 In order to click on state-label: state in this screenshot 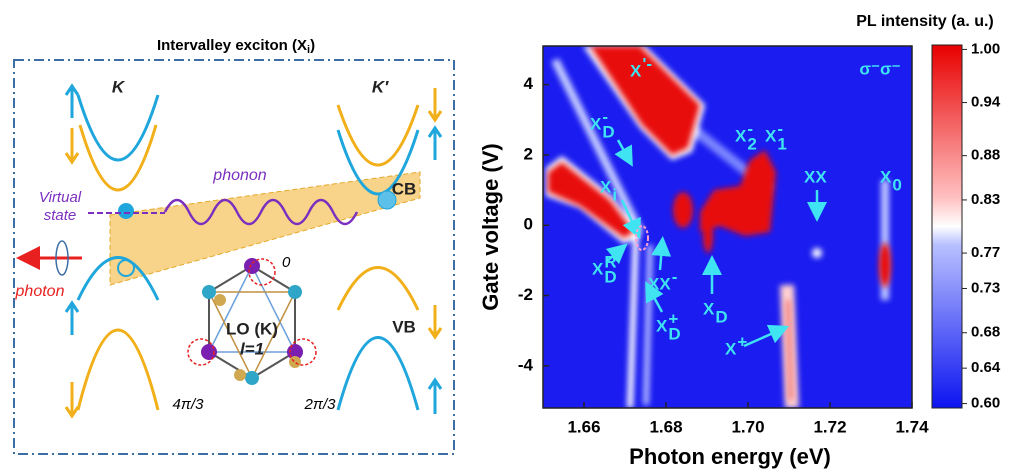, I will do `click(60, 215)`.